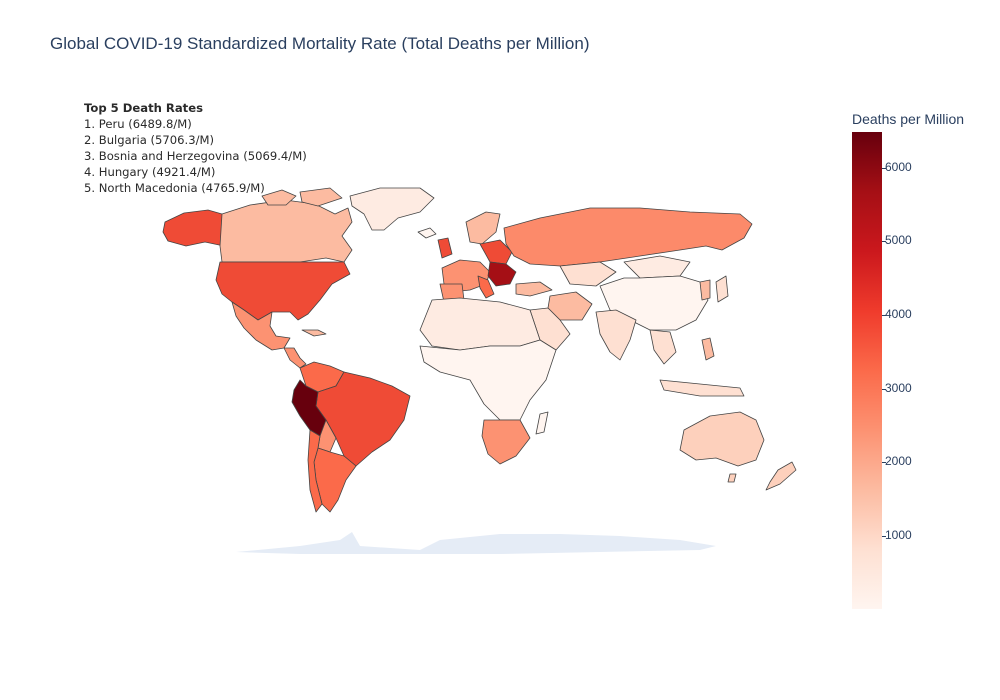 Image resolution: width=1000 pixels, height=700 pixels. What do you see at coordinates (261, 326) in the screenshot?
I see `region-mexico` at bounding box center [261, 326].